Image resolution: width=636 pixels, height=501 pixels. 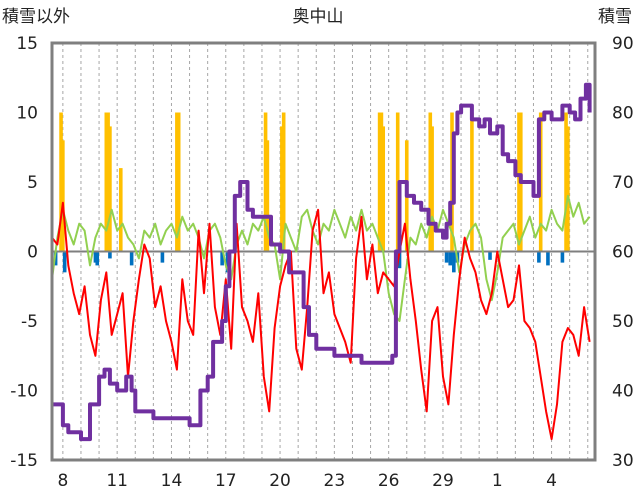 What do you see at coordinates (24, 392) in the screenshot?
I see `left-tick-label: -10` at bounding box center [24, 392].